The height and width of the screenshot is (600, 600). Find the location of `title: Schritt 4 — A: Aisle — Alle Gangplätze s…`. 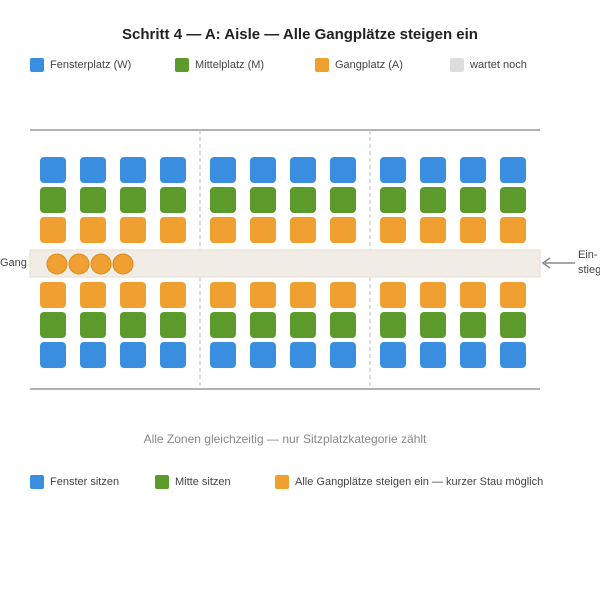

title: Schritt 4 — A: Aisle — Alle Gangplätze s… is located at coordinates (300, 34).